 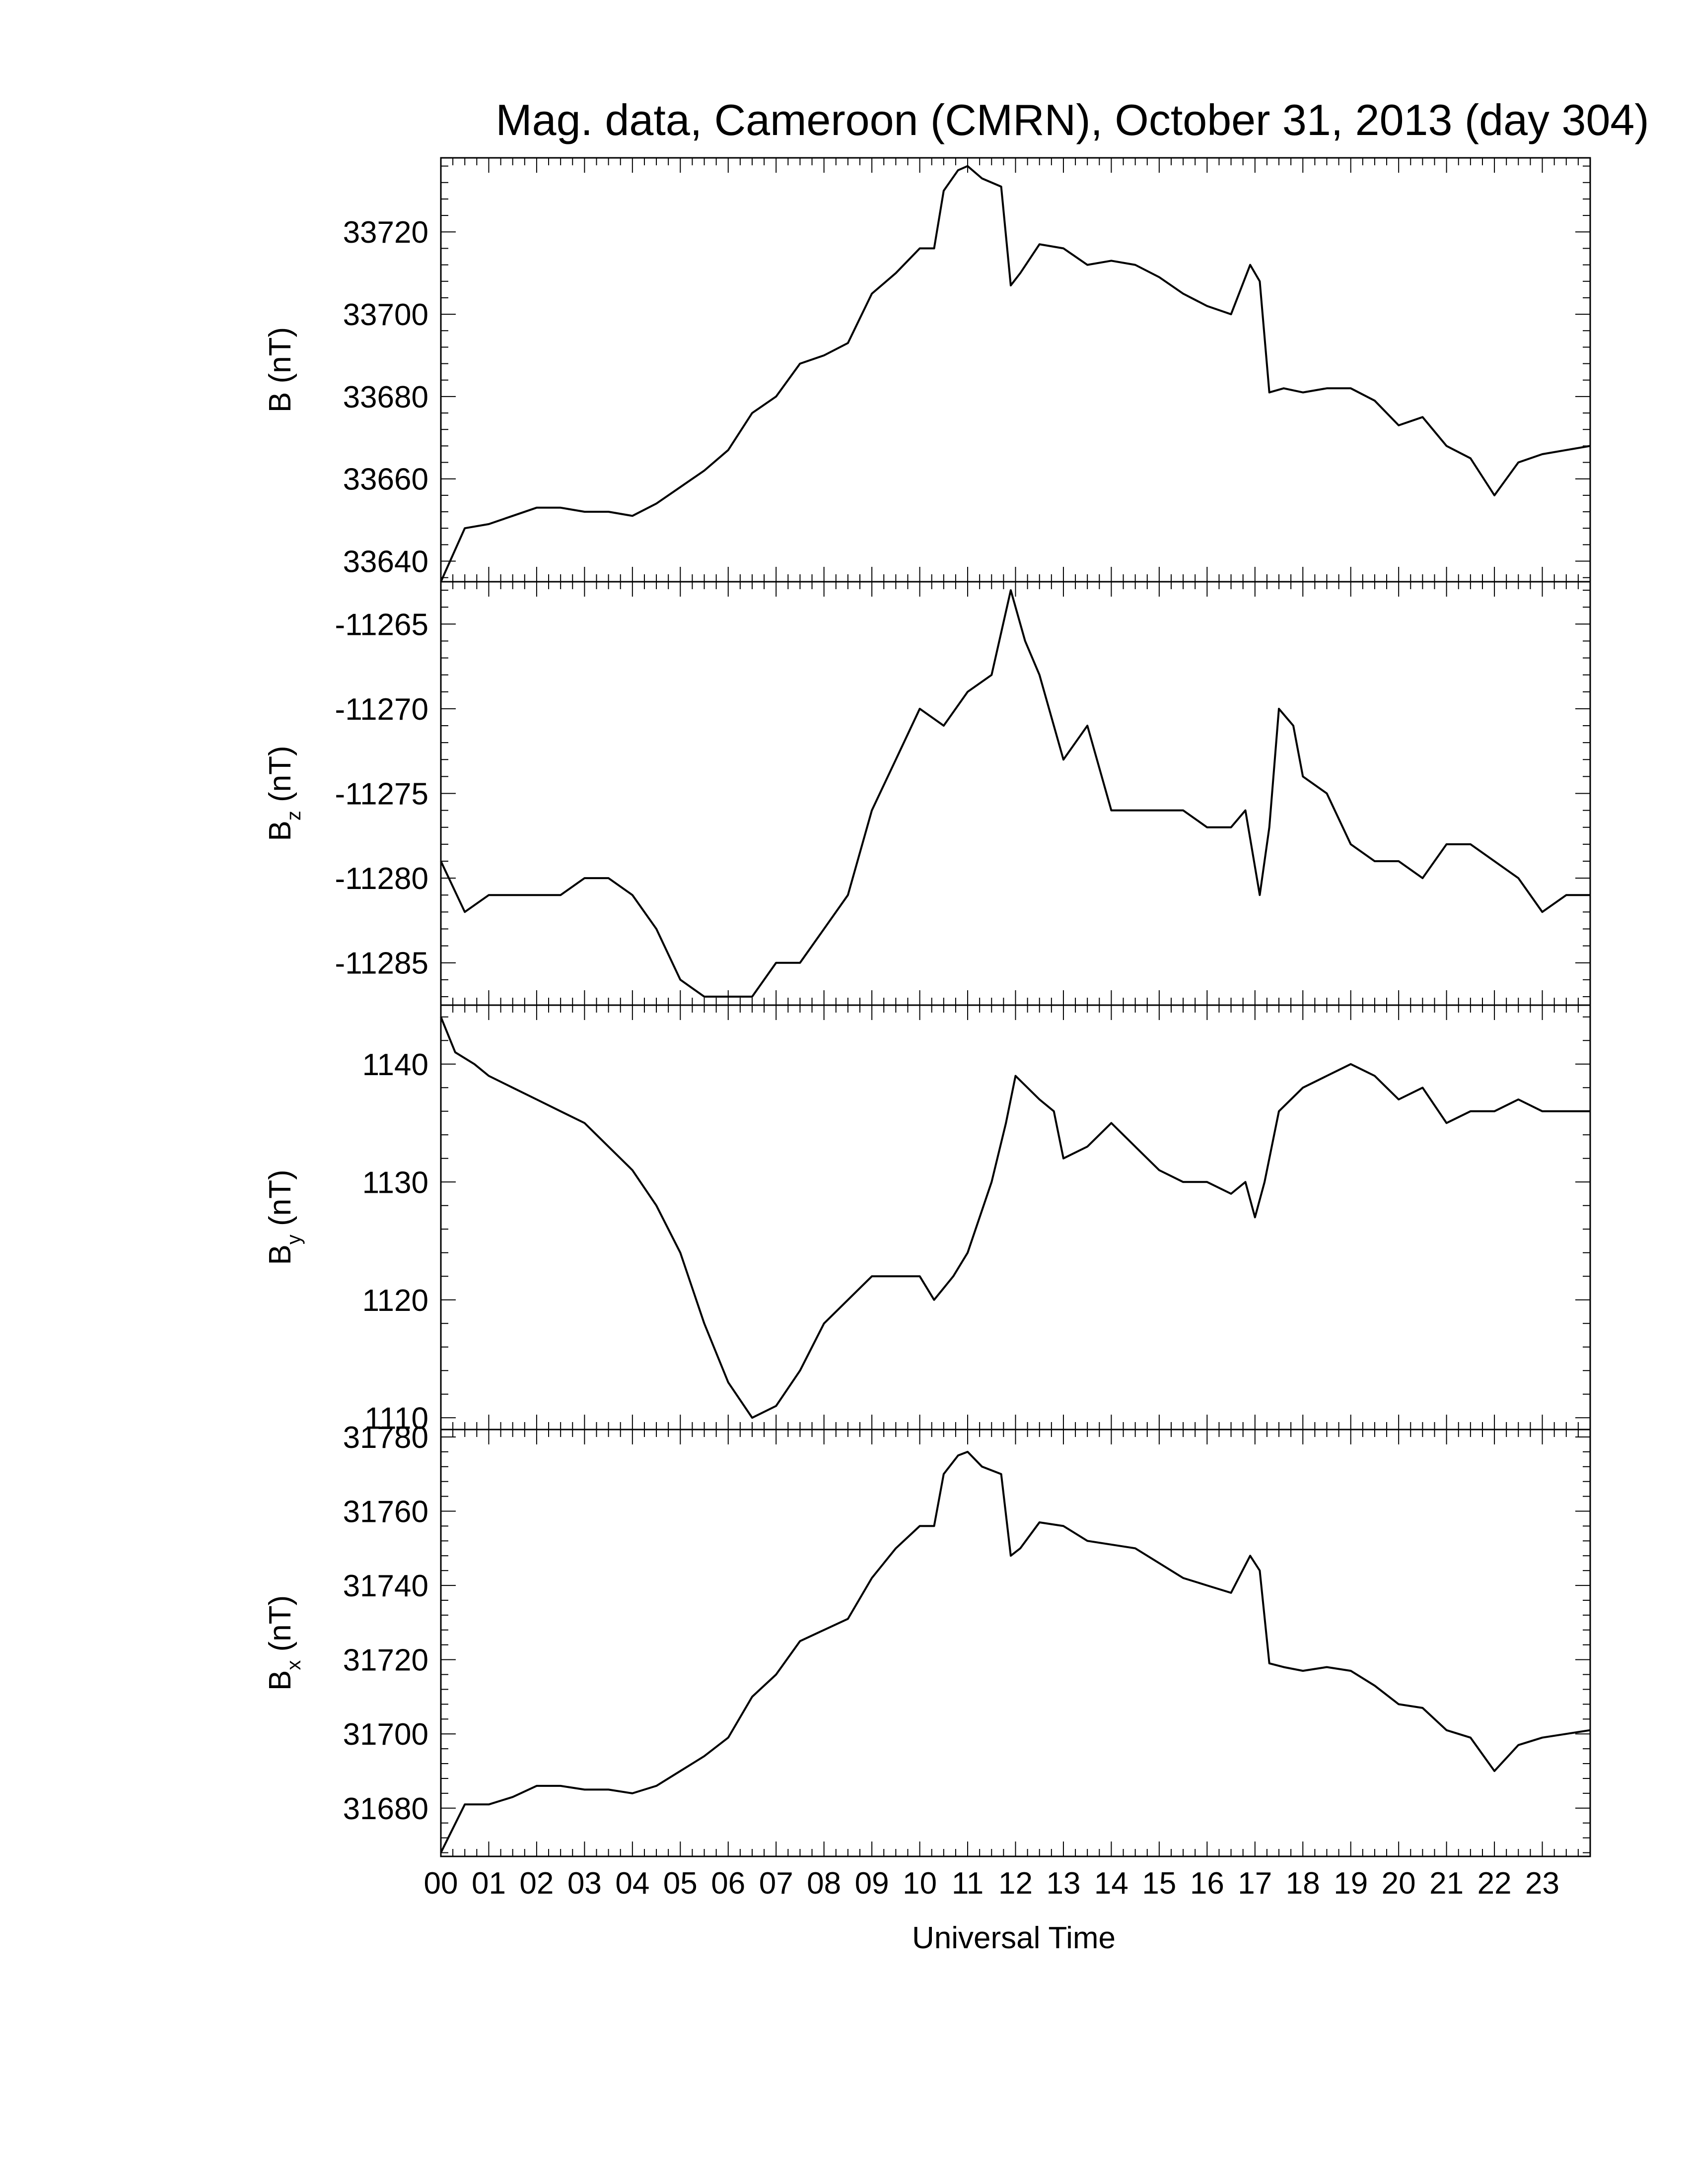 What do you see at coordinates (1303, 1883) in the screenshot?
I see `x-tick-label: 18` at bounding box center [1303, 1883].